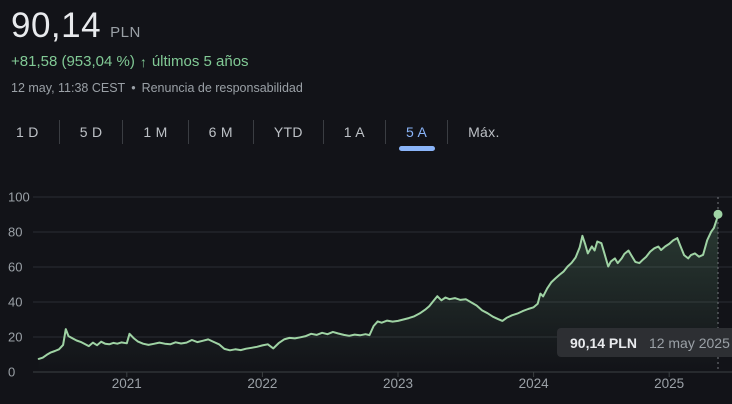  What do you see at coordinates (73, 61) in the screenshot?
I see `price-change-value: +81,58 (953,04 %)` at bounding box center [73, 61].